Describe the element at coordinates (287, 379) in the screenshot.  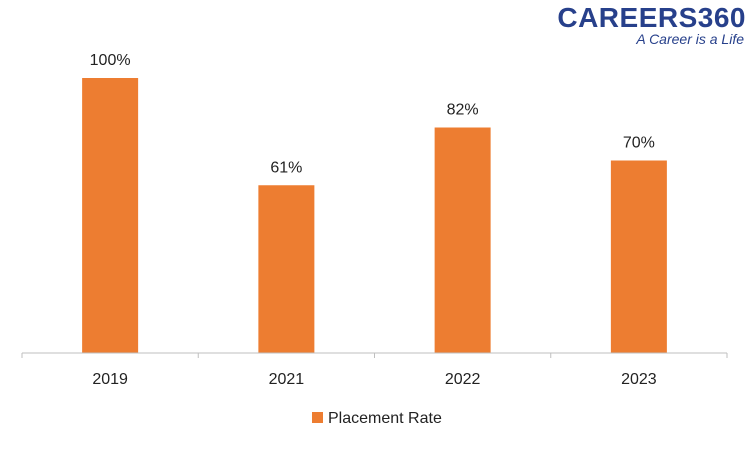
I see `x-tick-label-2021: 2021` at that location.